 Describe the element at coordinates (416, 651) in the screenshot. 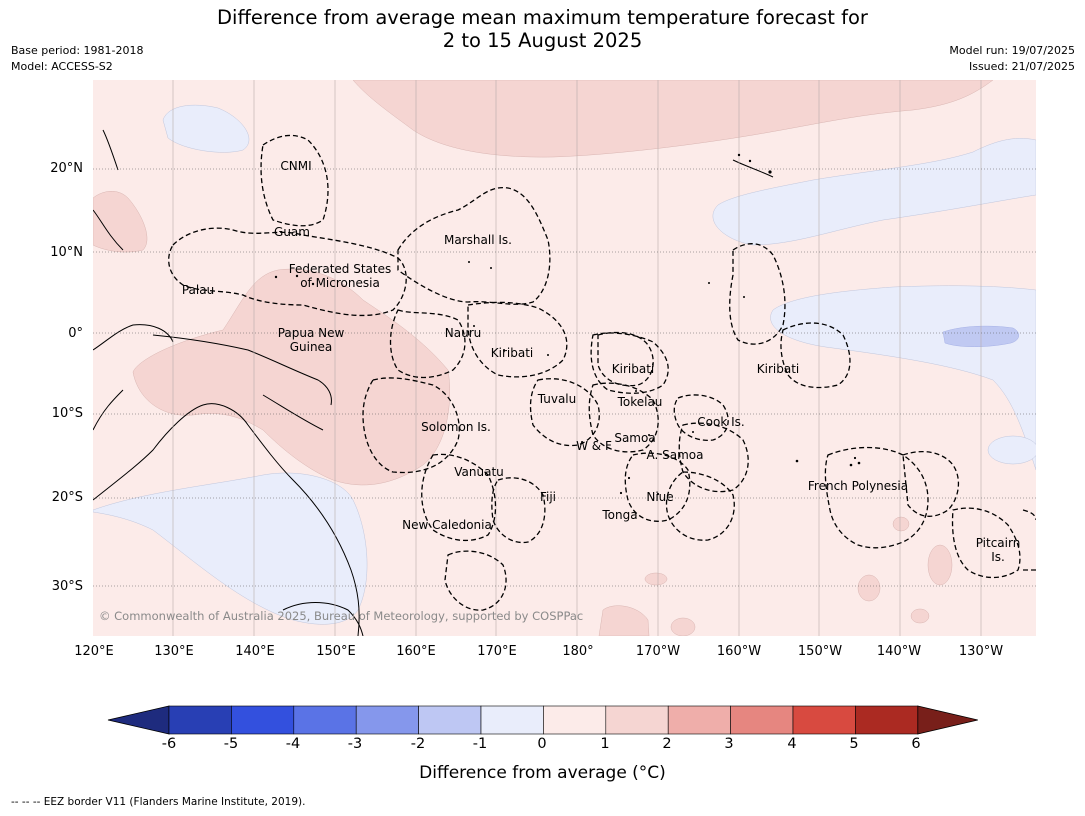

I see `lon-label-160e: 160°E` at that location.